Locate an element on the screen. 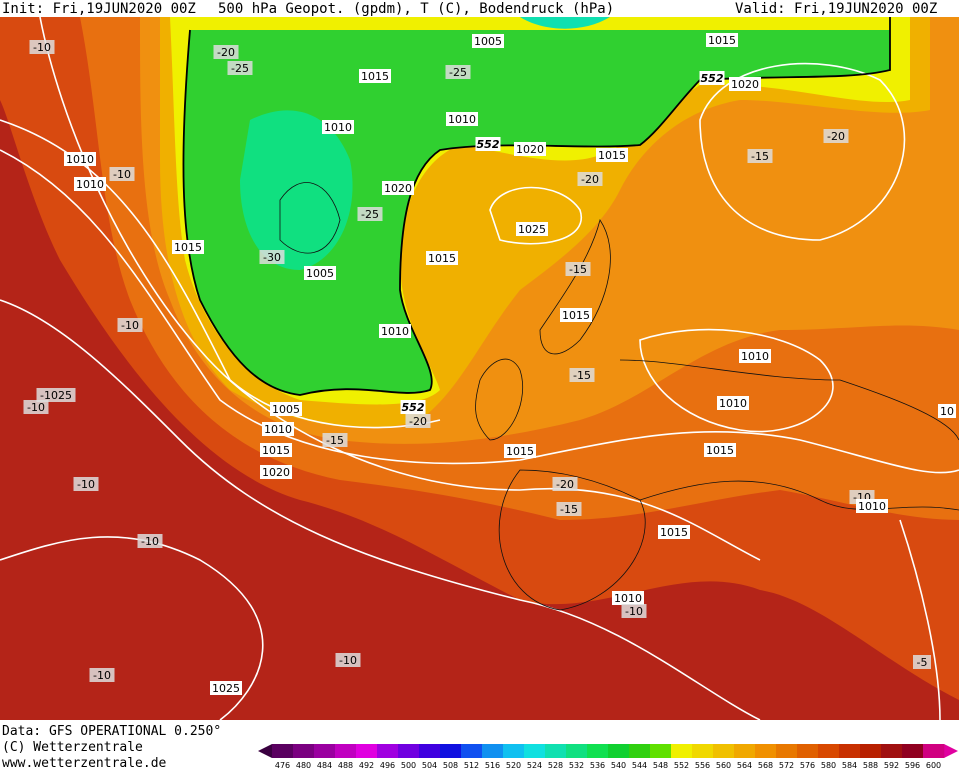 Image resolution: width=959 pixels, height=770 pixels. contour-label: -1025 is located at coordinates (56, 395).